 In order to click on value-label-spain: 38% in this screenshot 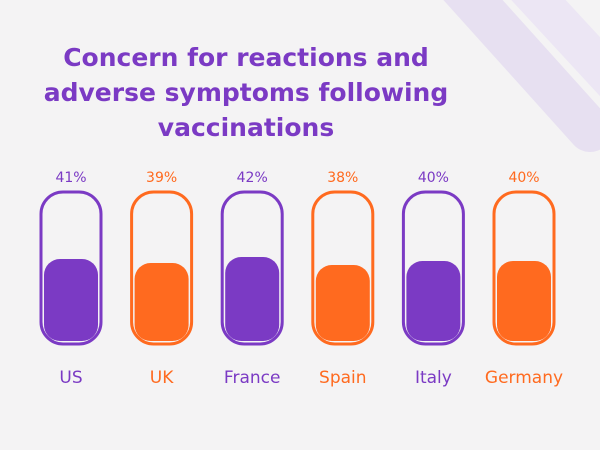, I will do `click(342, 178)`.